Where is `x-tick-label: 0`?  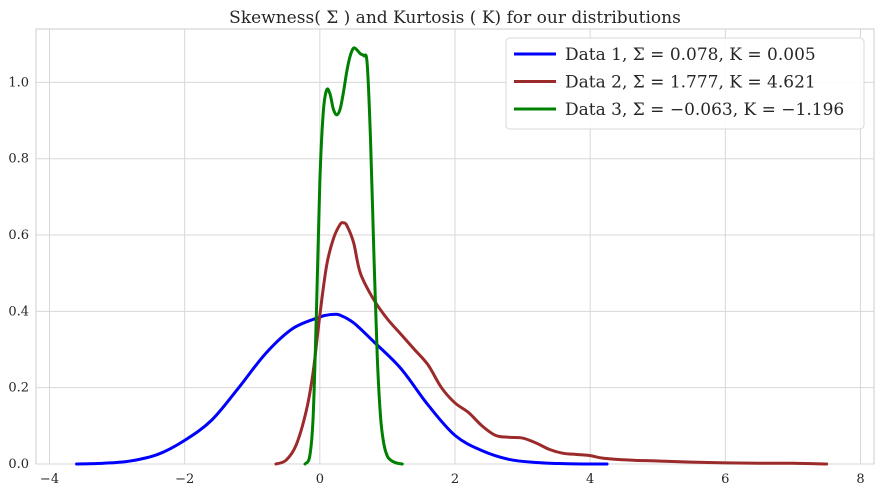 x-tick-label: 0 is located at coordinates (320, 479).